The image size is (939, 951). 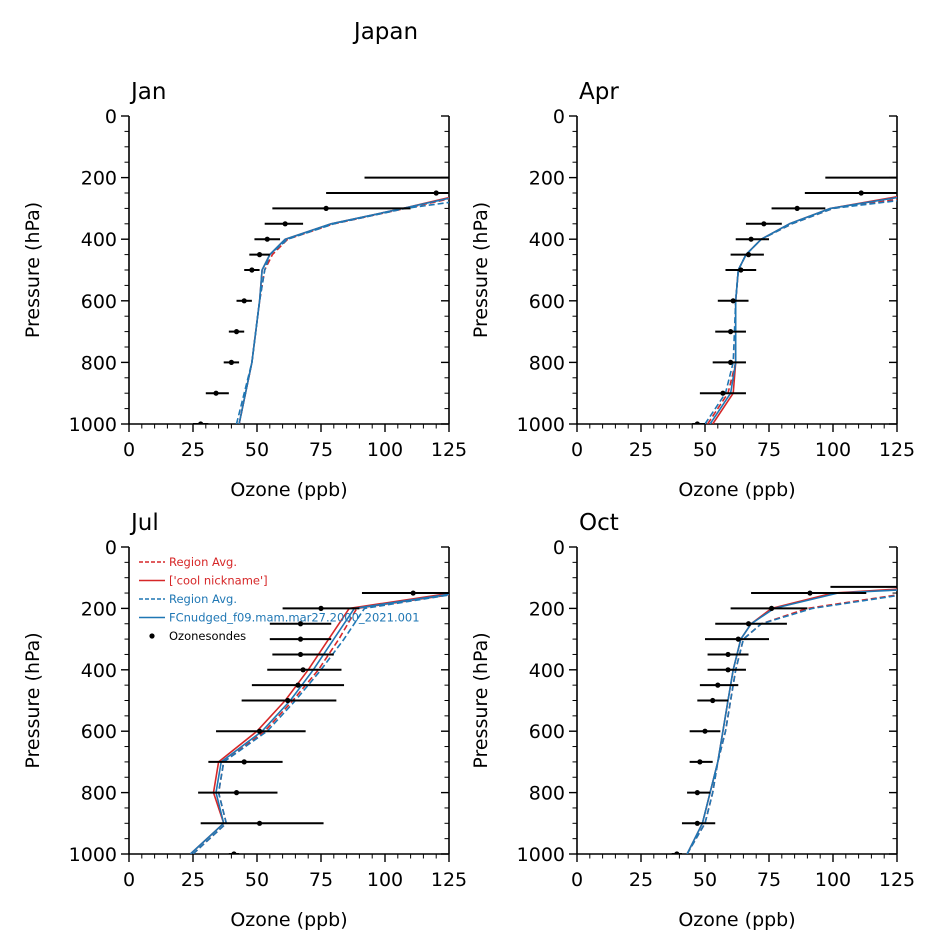 What do you see at coordinates (99, 732) in the screenshot?
I see `y-tick-label: 600` at bounding box center [99, 732].